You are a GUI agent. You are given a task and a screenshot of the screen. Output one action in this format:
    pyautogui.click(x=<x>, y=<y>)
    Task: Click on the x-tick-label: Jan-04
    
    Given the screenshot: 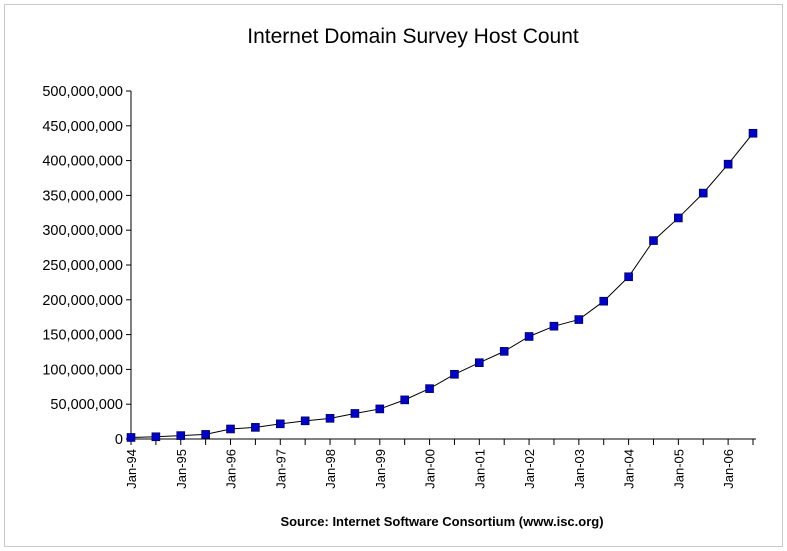 What is the action you would take?
    pyautogui.click(x=629, y=469)
    